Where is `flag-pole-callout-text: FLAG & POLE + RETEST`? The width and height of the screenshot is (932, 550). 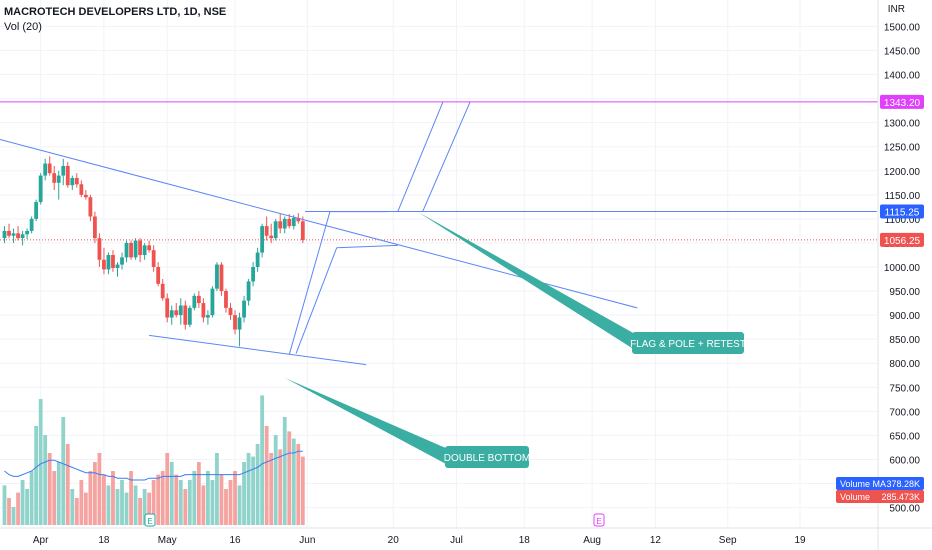
flag-pole-callout-text: FLAG & POLE + RETEST is located at coordinates (688, 344).